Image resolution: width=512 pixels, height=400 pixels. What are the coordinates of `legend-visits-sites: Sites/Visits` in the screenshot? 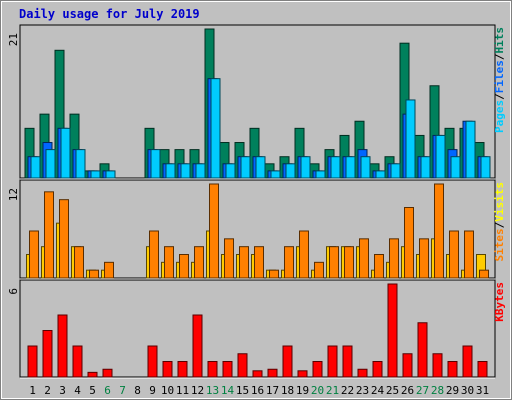 It's located at (499, 222).